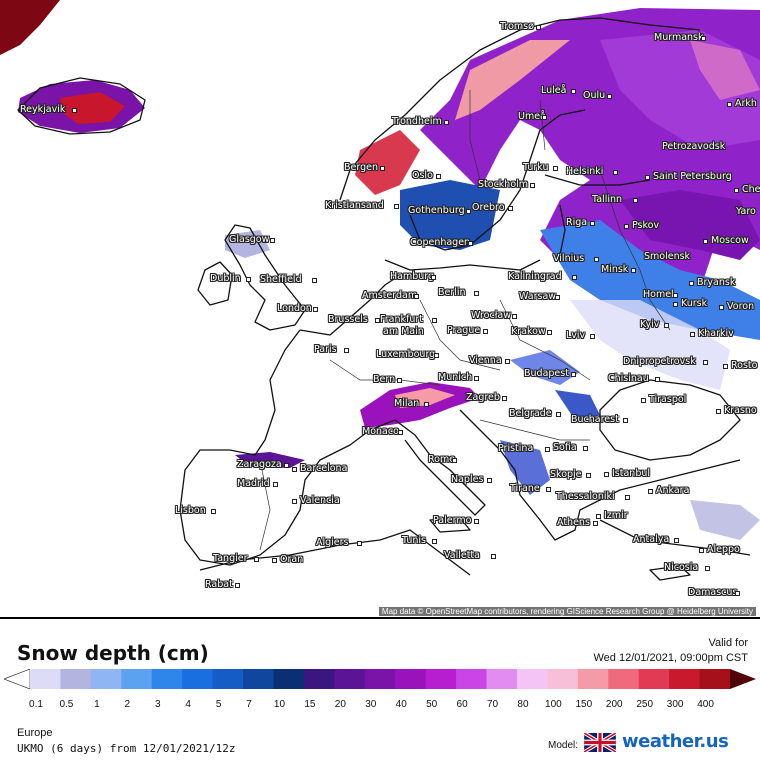 This screenshot has height=762, width=760. Describe the element at coordinates (35, 733) in the screenshot. I see `region-label: Europe` at that location.